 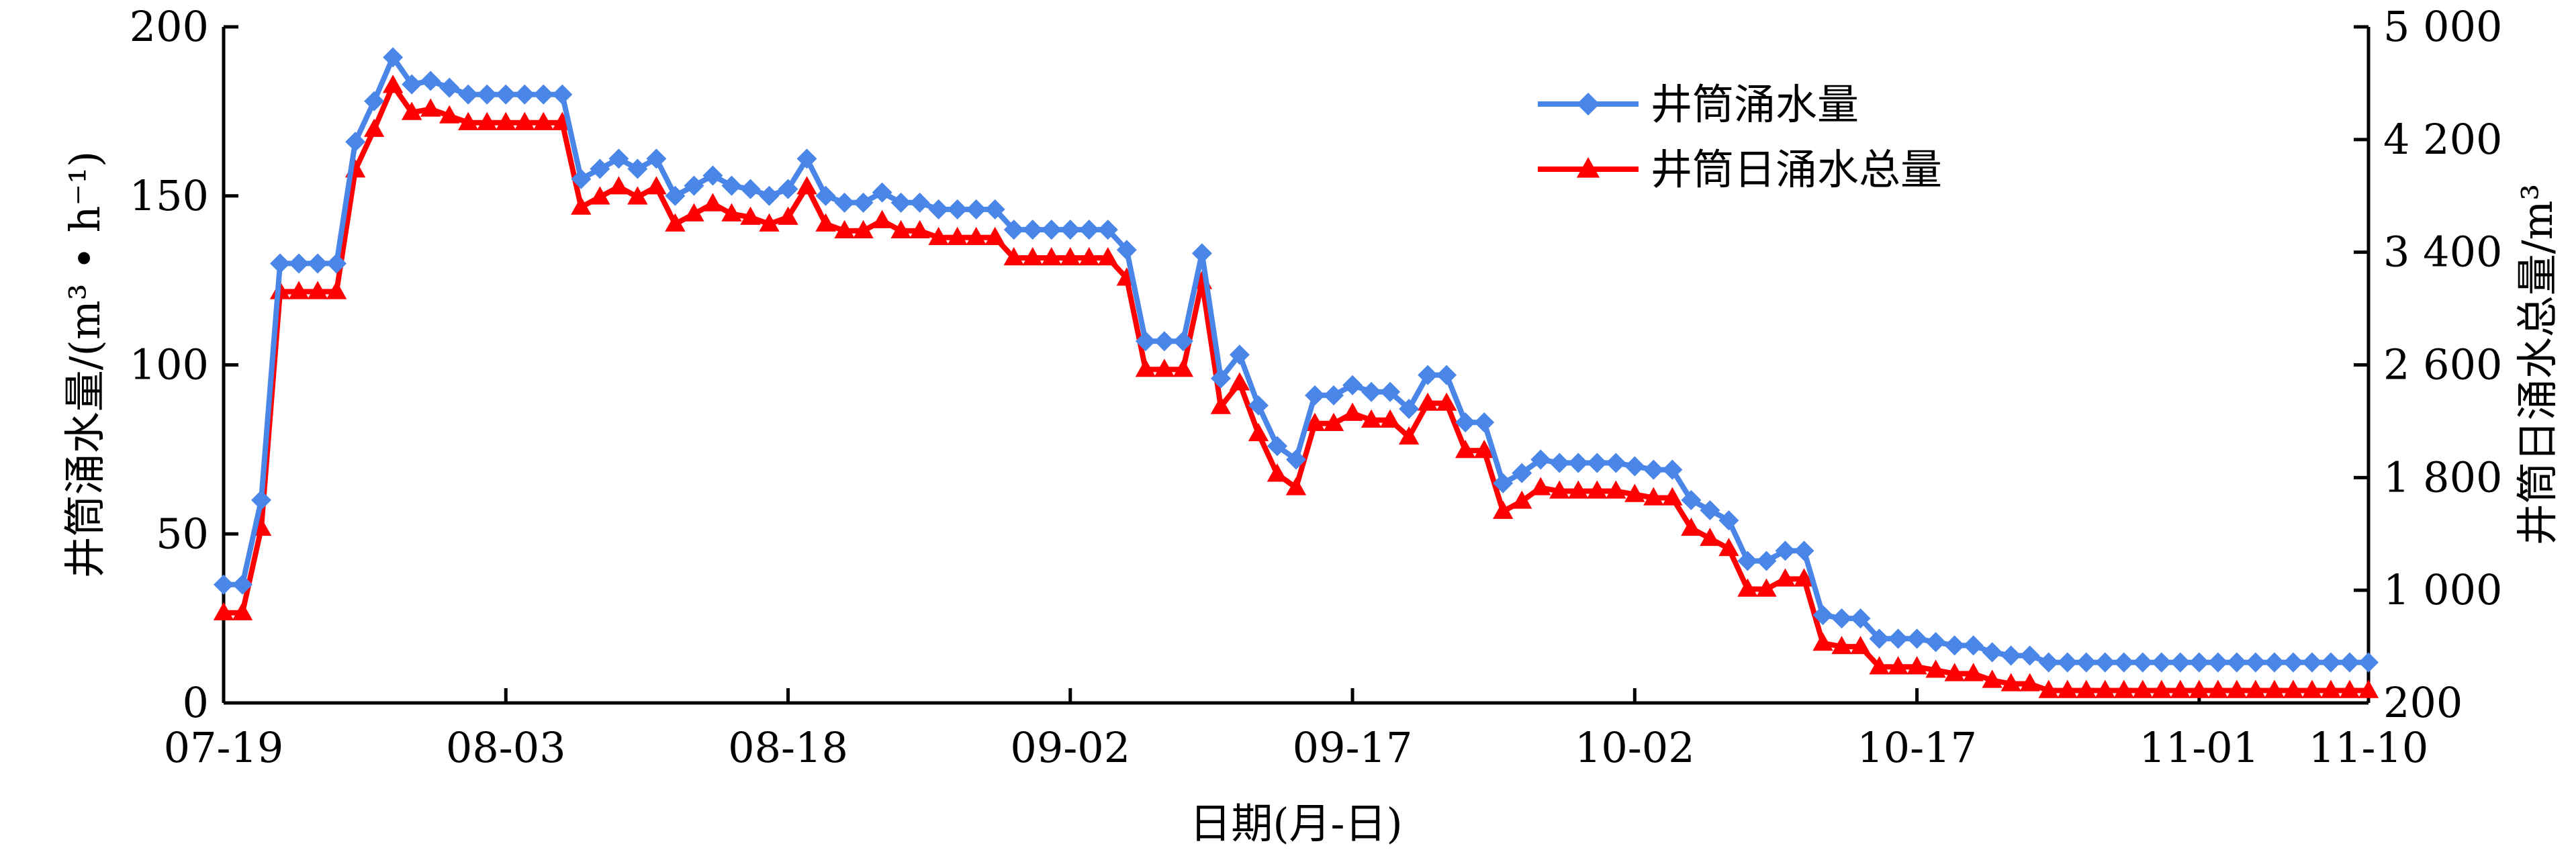 What do you see at coordinates (1635, 747) in the screenshot?
I see `x-tick-label: 10-02` at bounding box center [1635, 747].